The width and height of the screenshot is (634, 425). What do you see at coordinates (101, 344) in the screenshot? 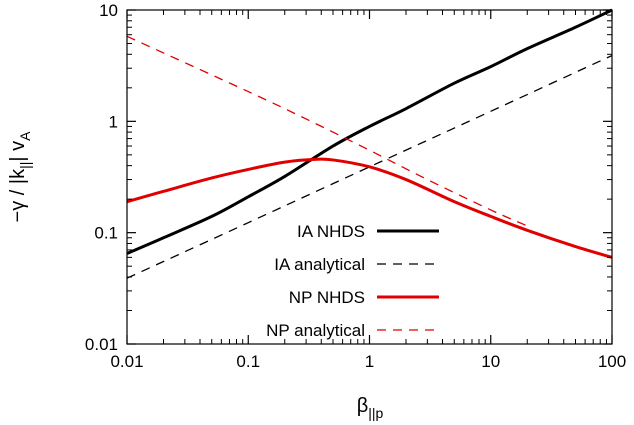
I see `y-tick-label: 0.01` at bounding box center [101, 344].